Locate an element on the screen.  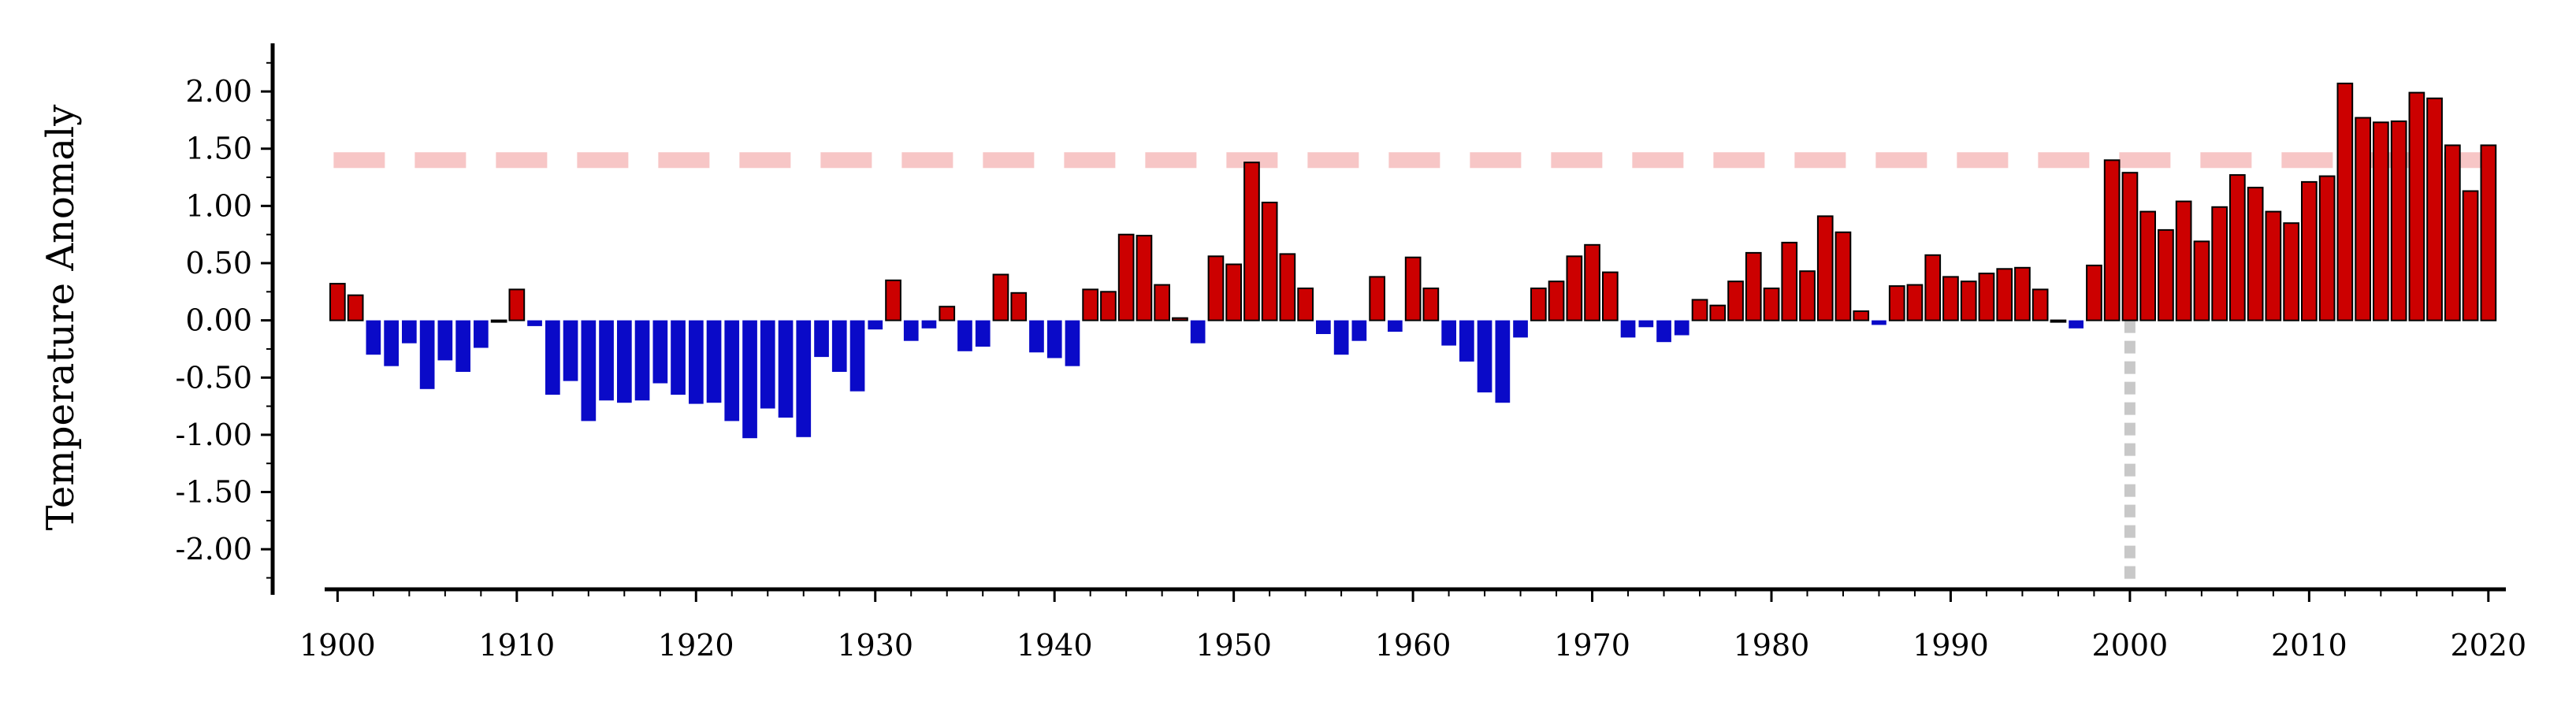
bar-2005 is located at coordinates (2219, 263).